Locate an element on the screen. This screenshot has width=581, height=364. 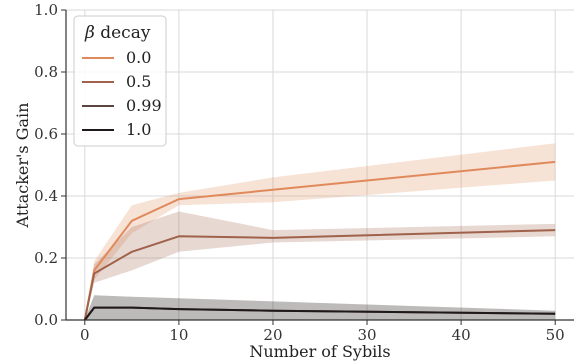
y-tick-label-0: 0.0 is located at coordinates (46, 320).